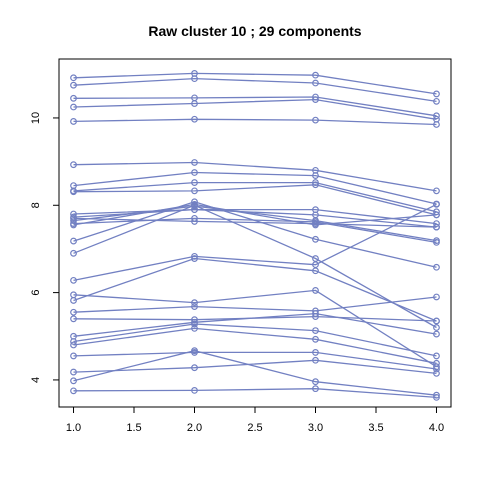 This screenshot has width=480, height=480. Describe the element at coordinates (36, 118) in the screenshot. I see `y-tick-label: 10` at that location.